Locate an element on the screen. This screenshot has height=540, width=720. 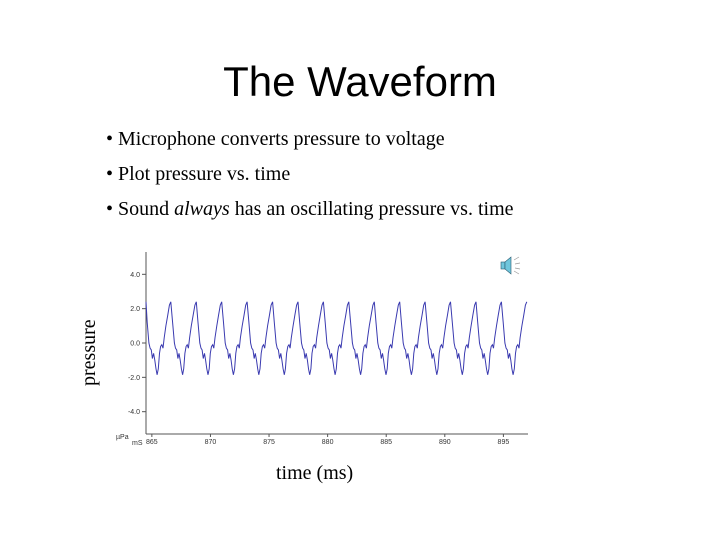
x-tick-label: 895 is located at coordinates (504, 442).